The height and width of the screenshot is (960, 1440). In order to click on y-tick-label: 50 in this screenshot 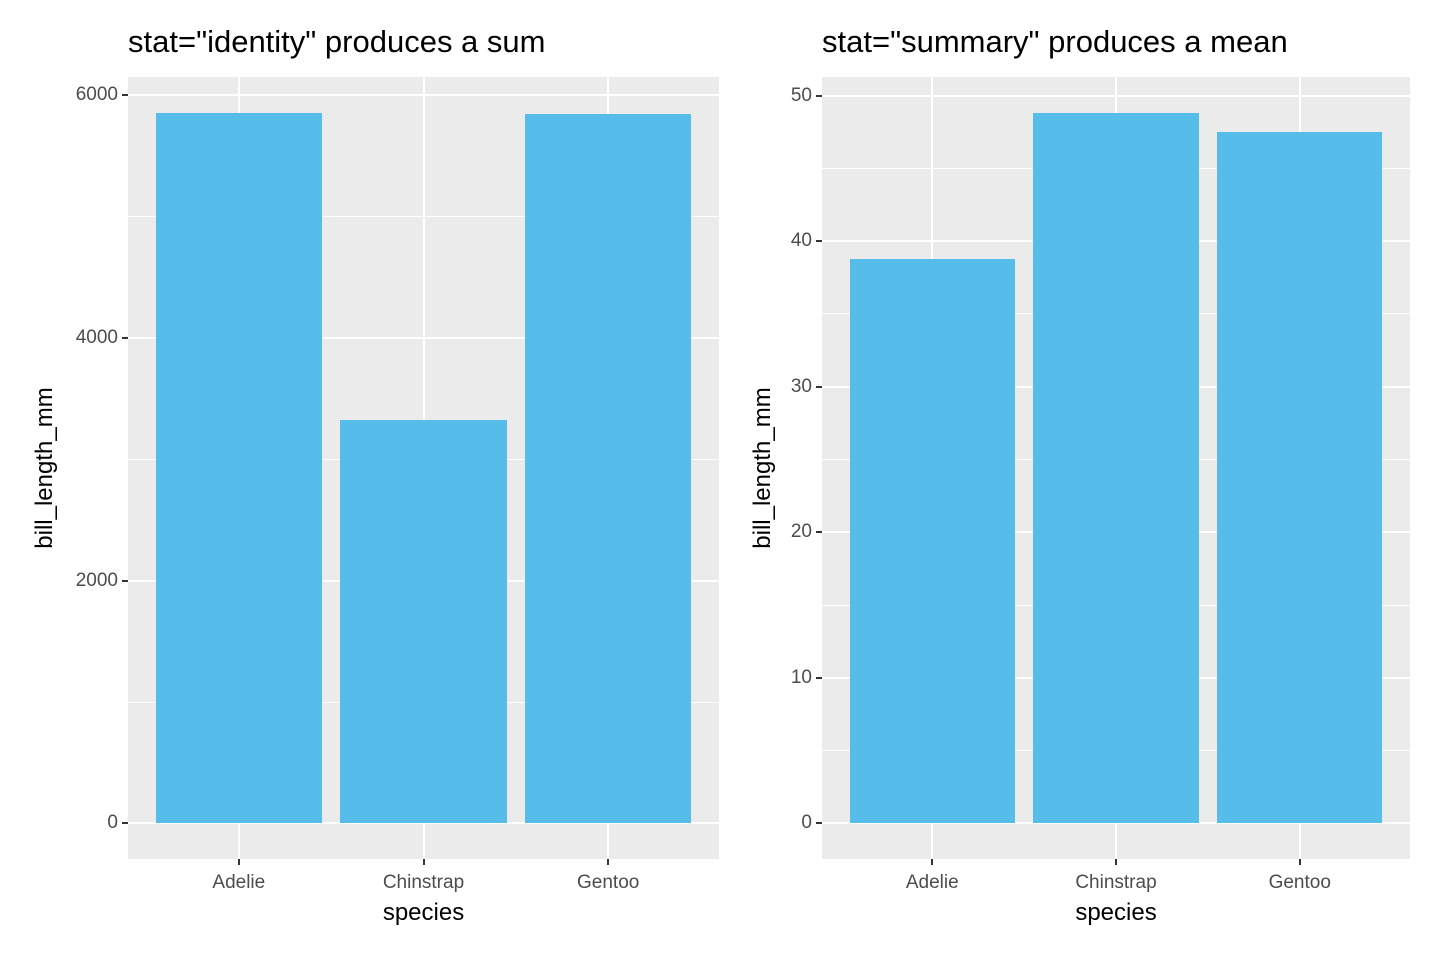, I will do `click(801, 95)`.